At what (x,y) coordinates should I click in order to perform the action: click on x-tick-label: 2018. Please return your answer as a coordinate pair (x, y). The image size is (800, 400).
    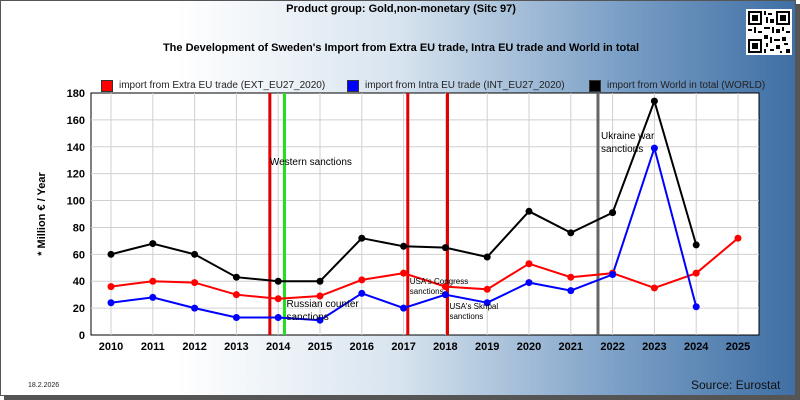
    Looking at the image, I should click on (445, 347).